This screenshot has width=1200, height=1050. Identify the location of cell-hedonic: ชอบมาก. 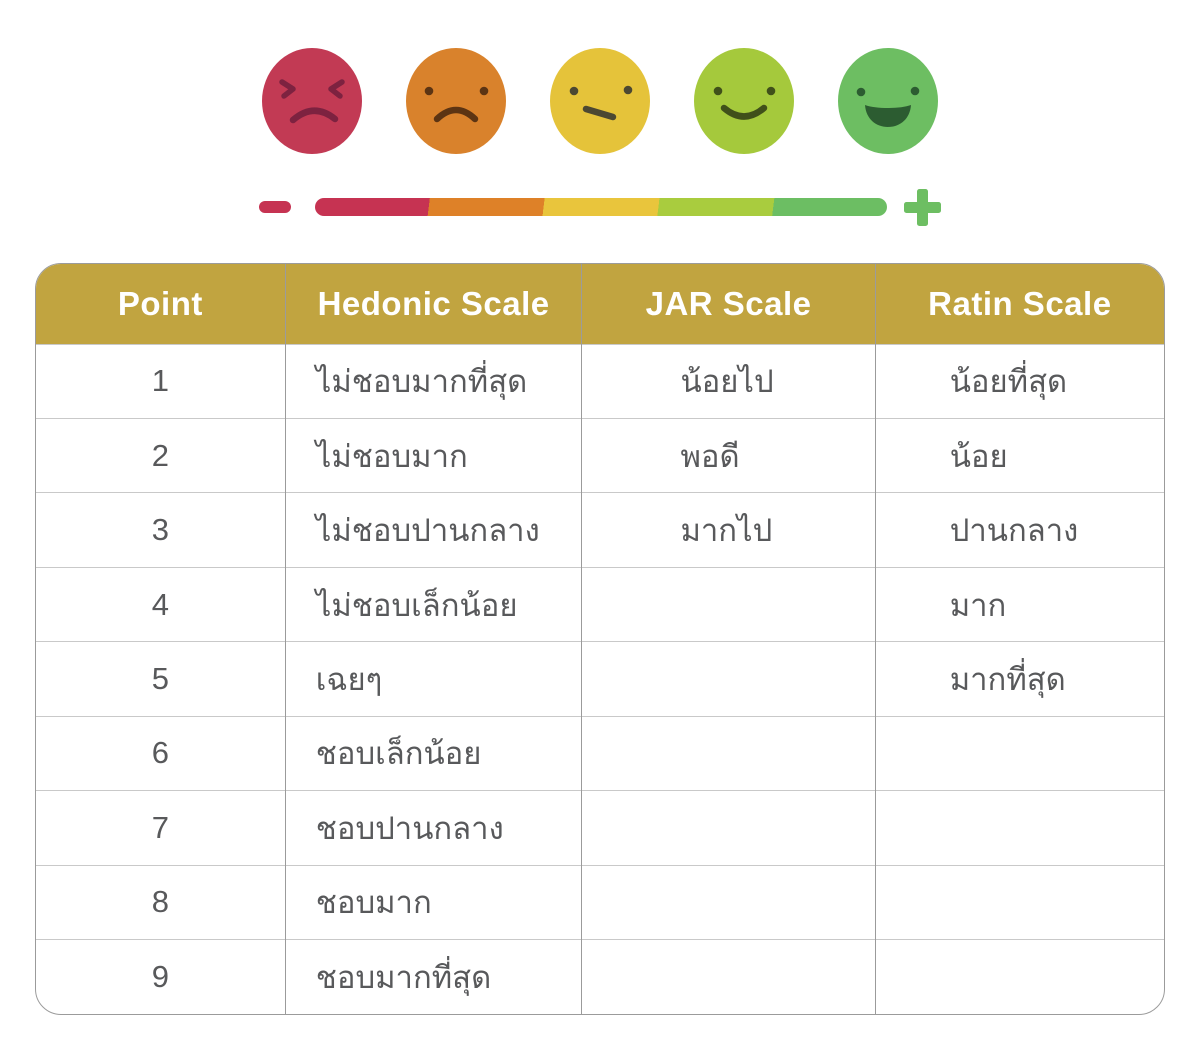
(434, 902).